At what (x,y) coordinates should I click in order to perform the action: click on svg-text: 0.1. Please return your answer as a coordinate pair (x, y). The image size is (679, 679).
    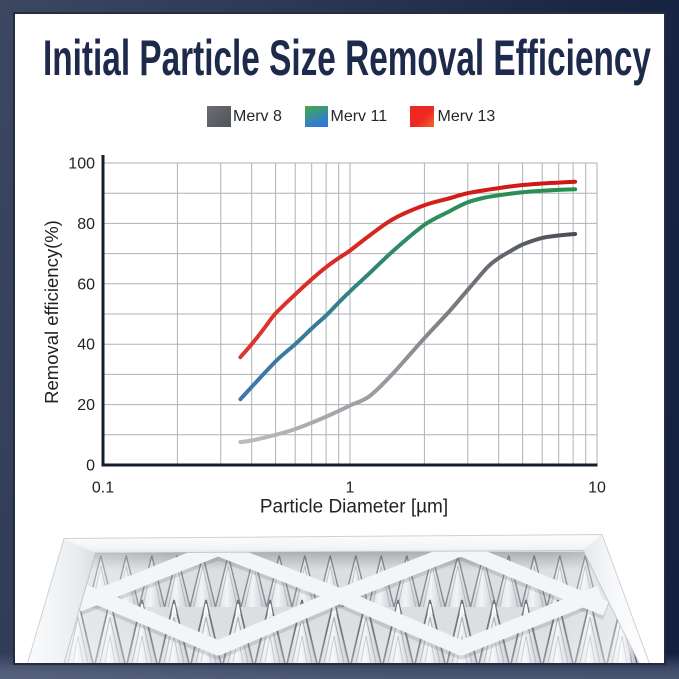
    Looking at the image, I should click on (103, 488).